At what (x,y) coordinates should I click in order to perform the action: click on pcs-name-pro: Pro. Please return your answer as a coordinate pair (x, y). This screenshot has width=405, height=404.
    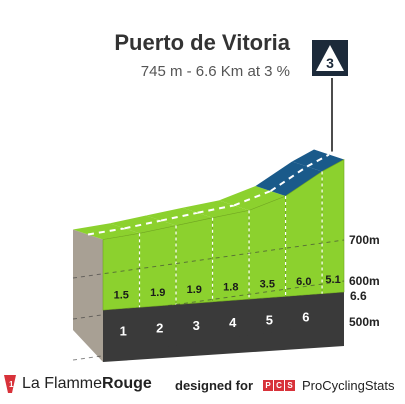
    Looking at the image, I should click on (312, 385).